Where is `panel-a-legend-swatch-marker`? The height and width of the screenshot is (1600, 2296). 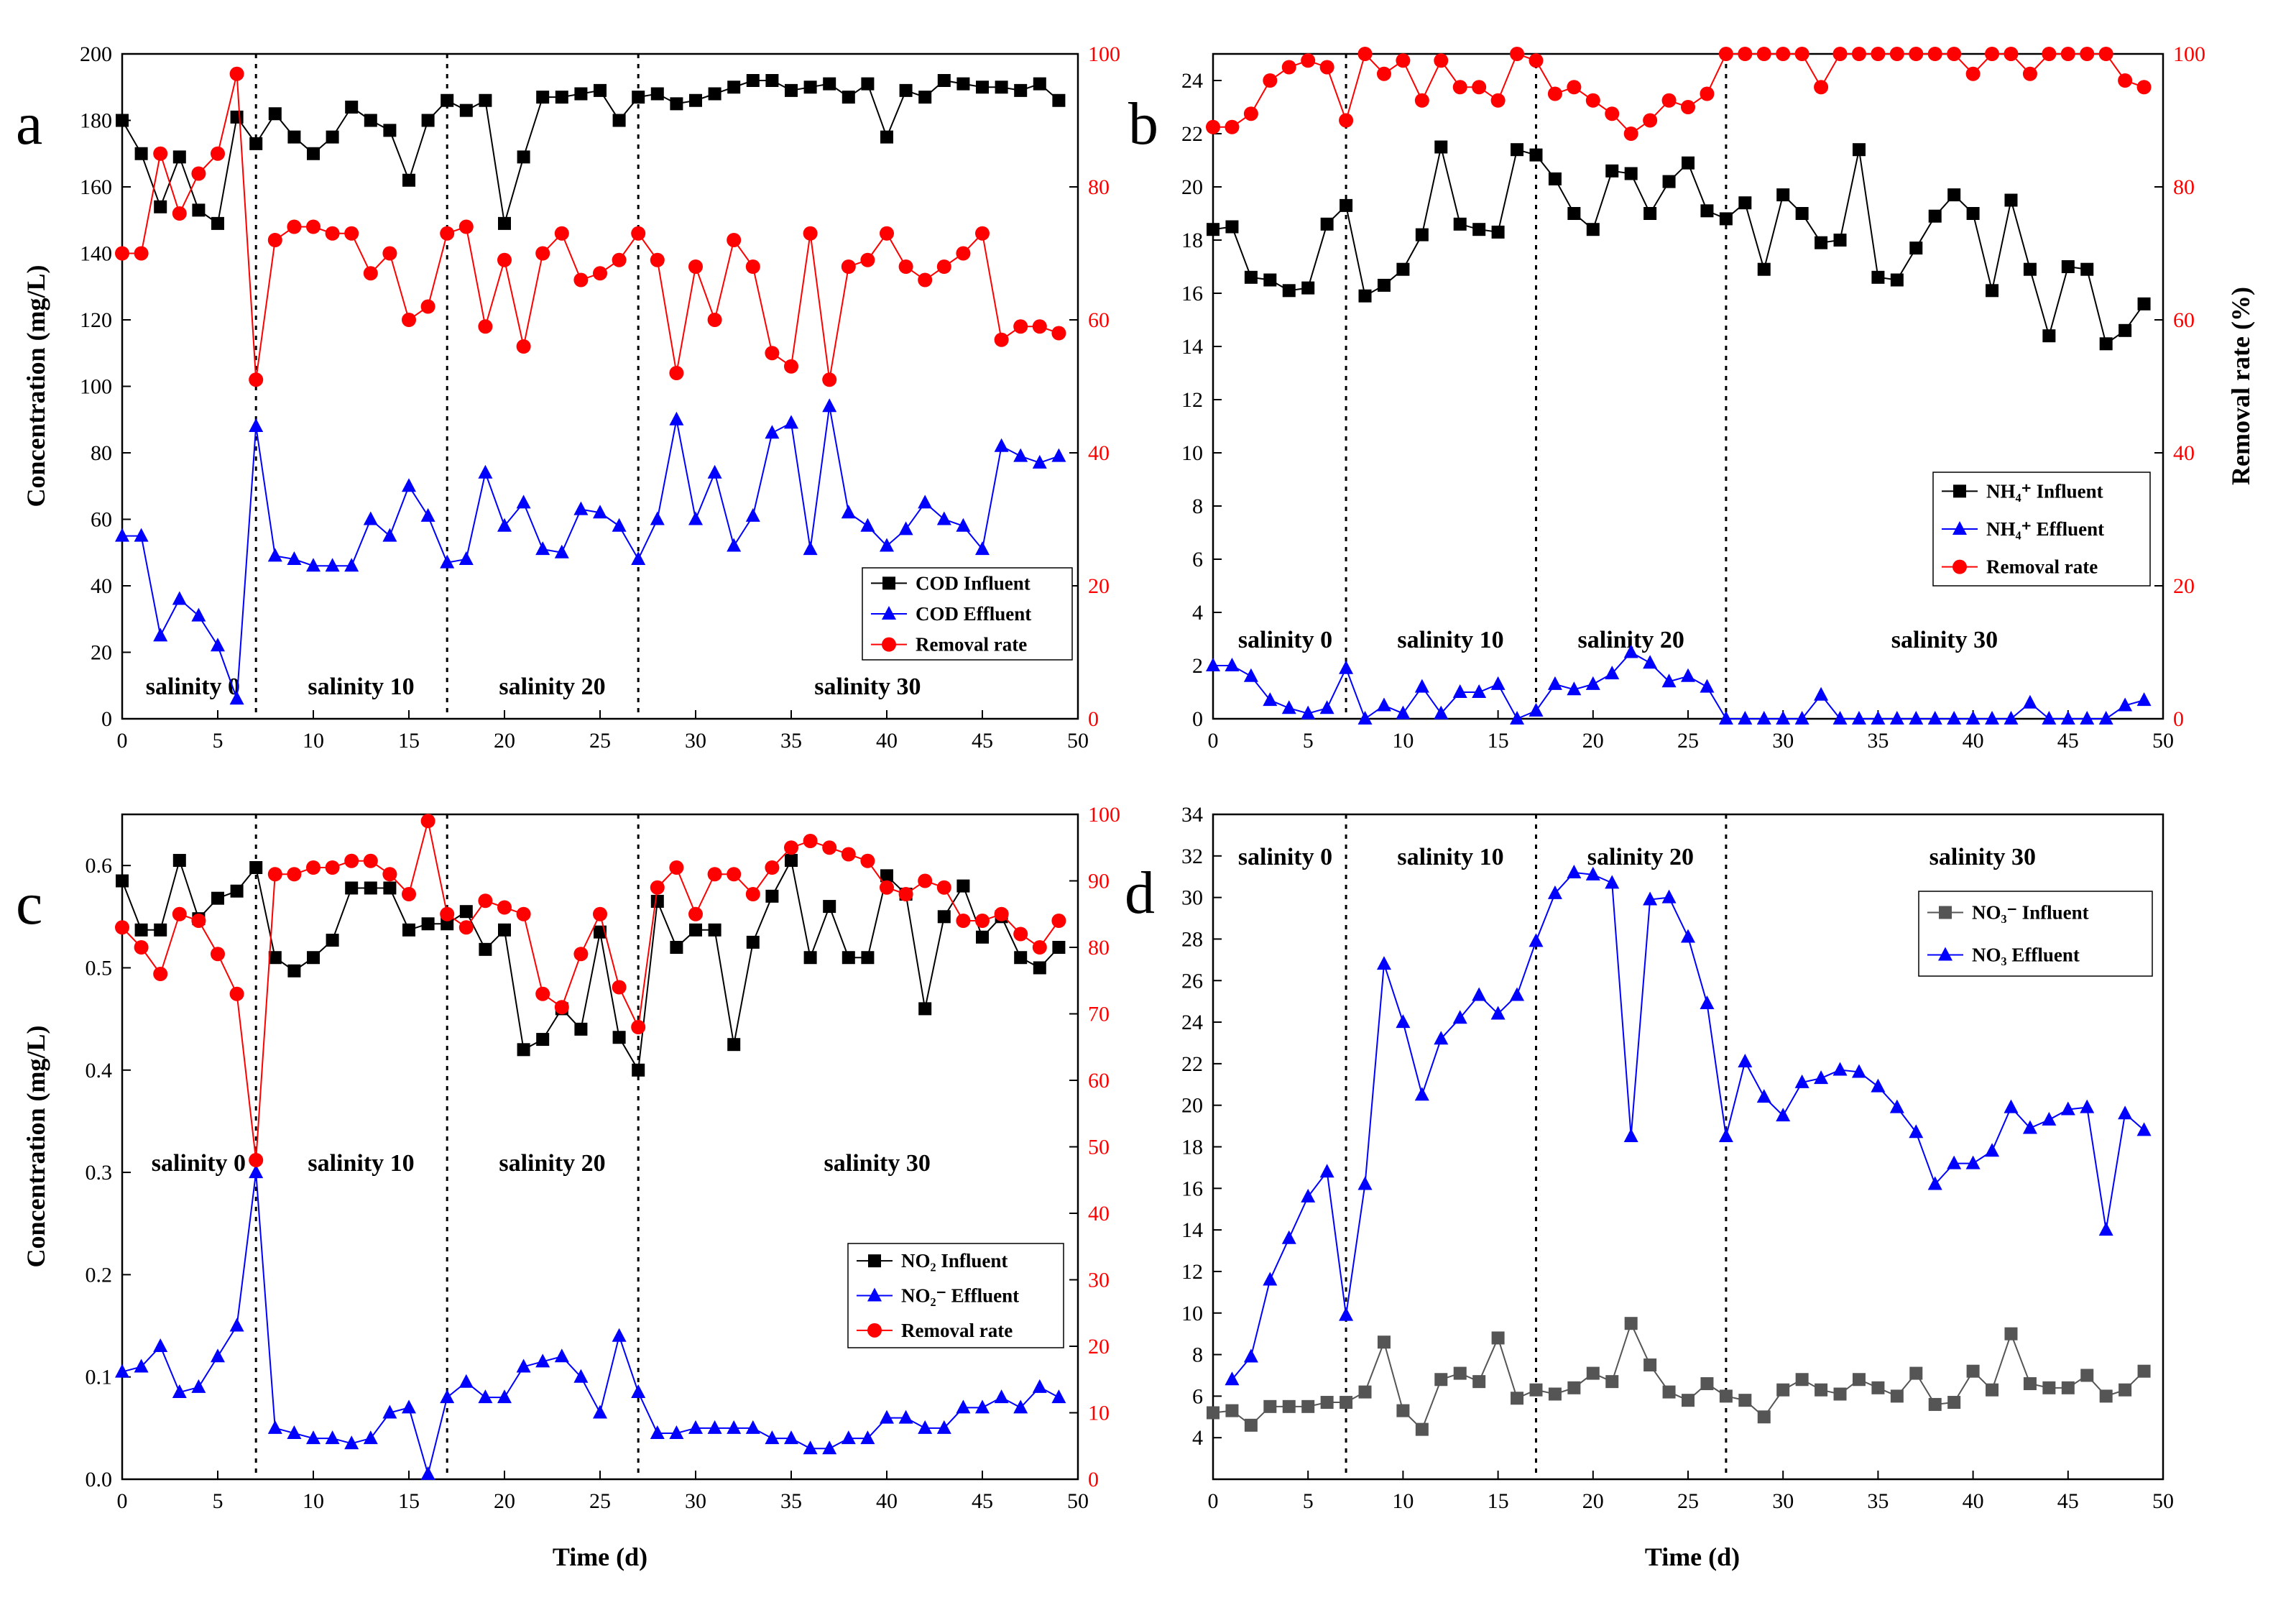 panel-a-legend-swatch-marker is located at coordinates (889, 644).